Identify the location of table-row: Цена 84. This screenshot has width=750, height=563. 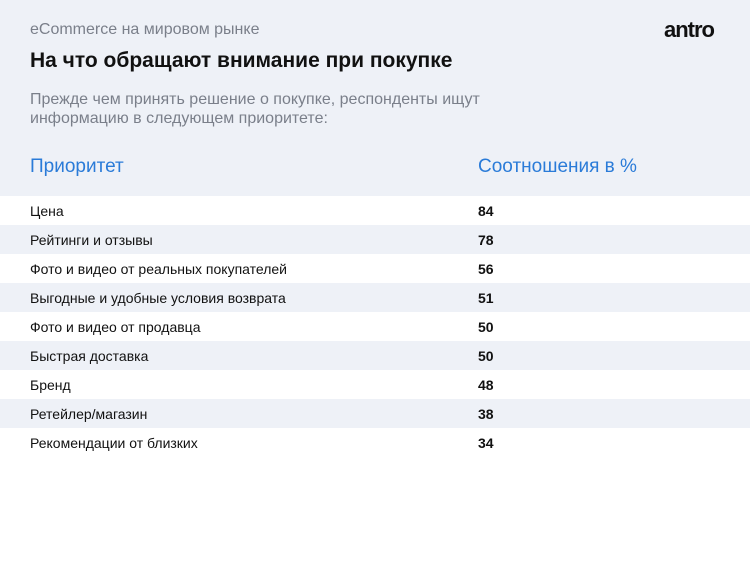
(375, 210).